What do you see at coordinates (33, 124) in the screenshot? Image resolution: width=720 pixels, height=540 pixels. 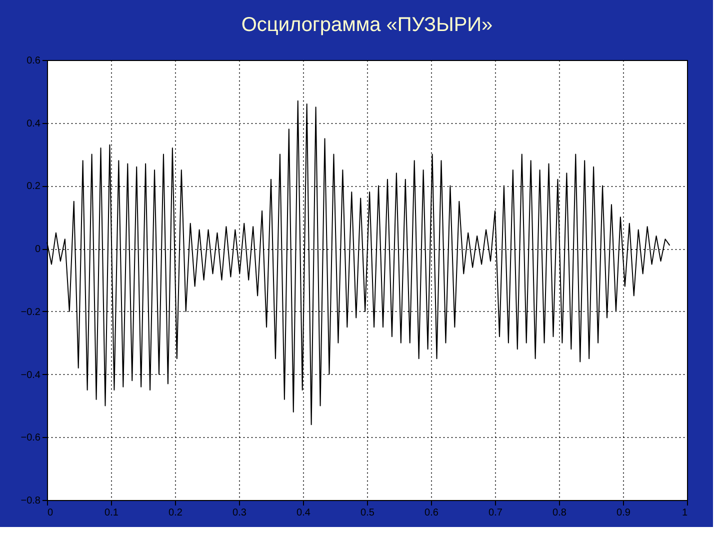 I see `y-tick-label: 0.4` at bounding box center [33, 124].